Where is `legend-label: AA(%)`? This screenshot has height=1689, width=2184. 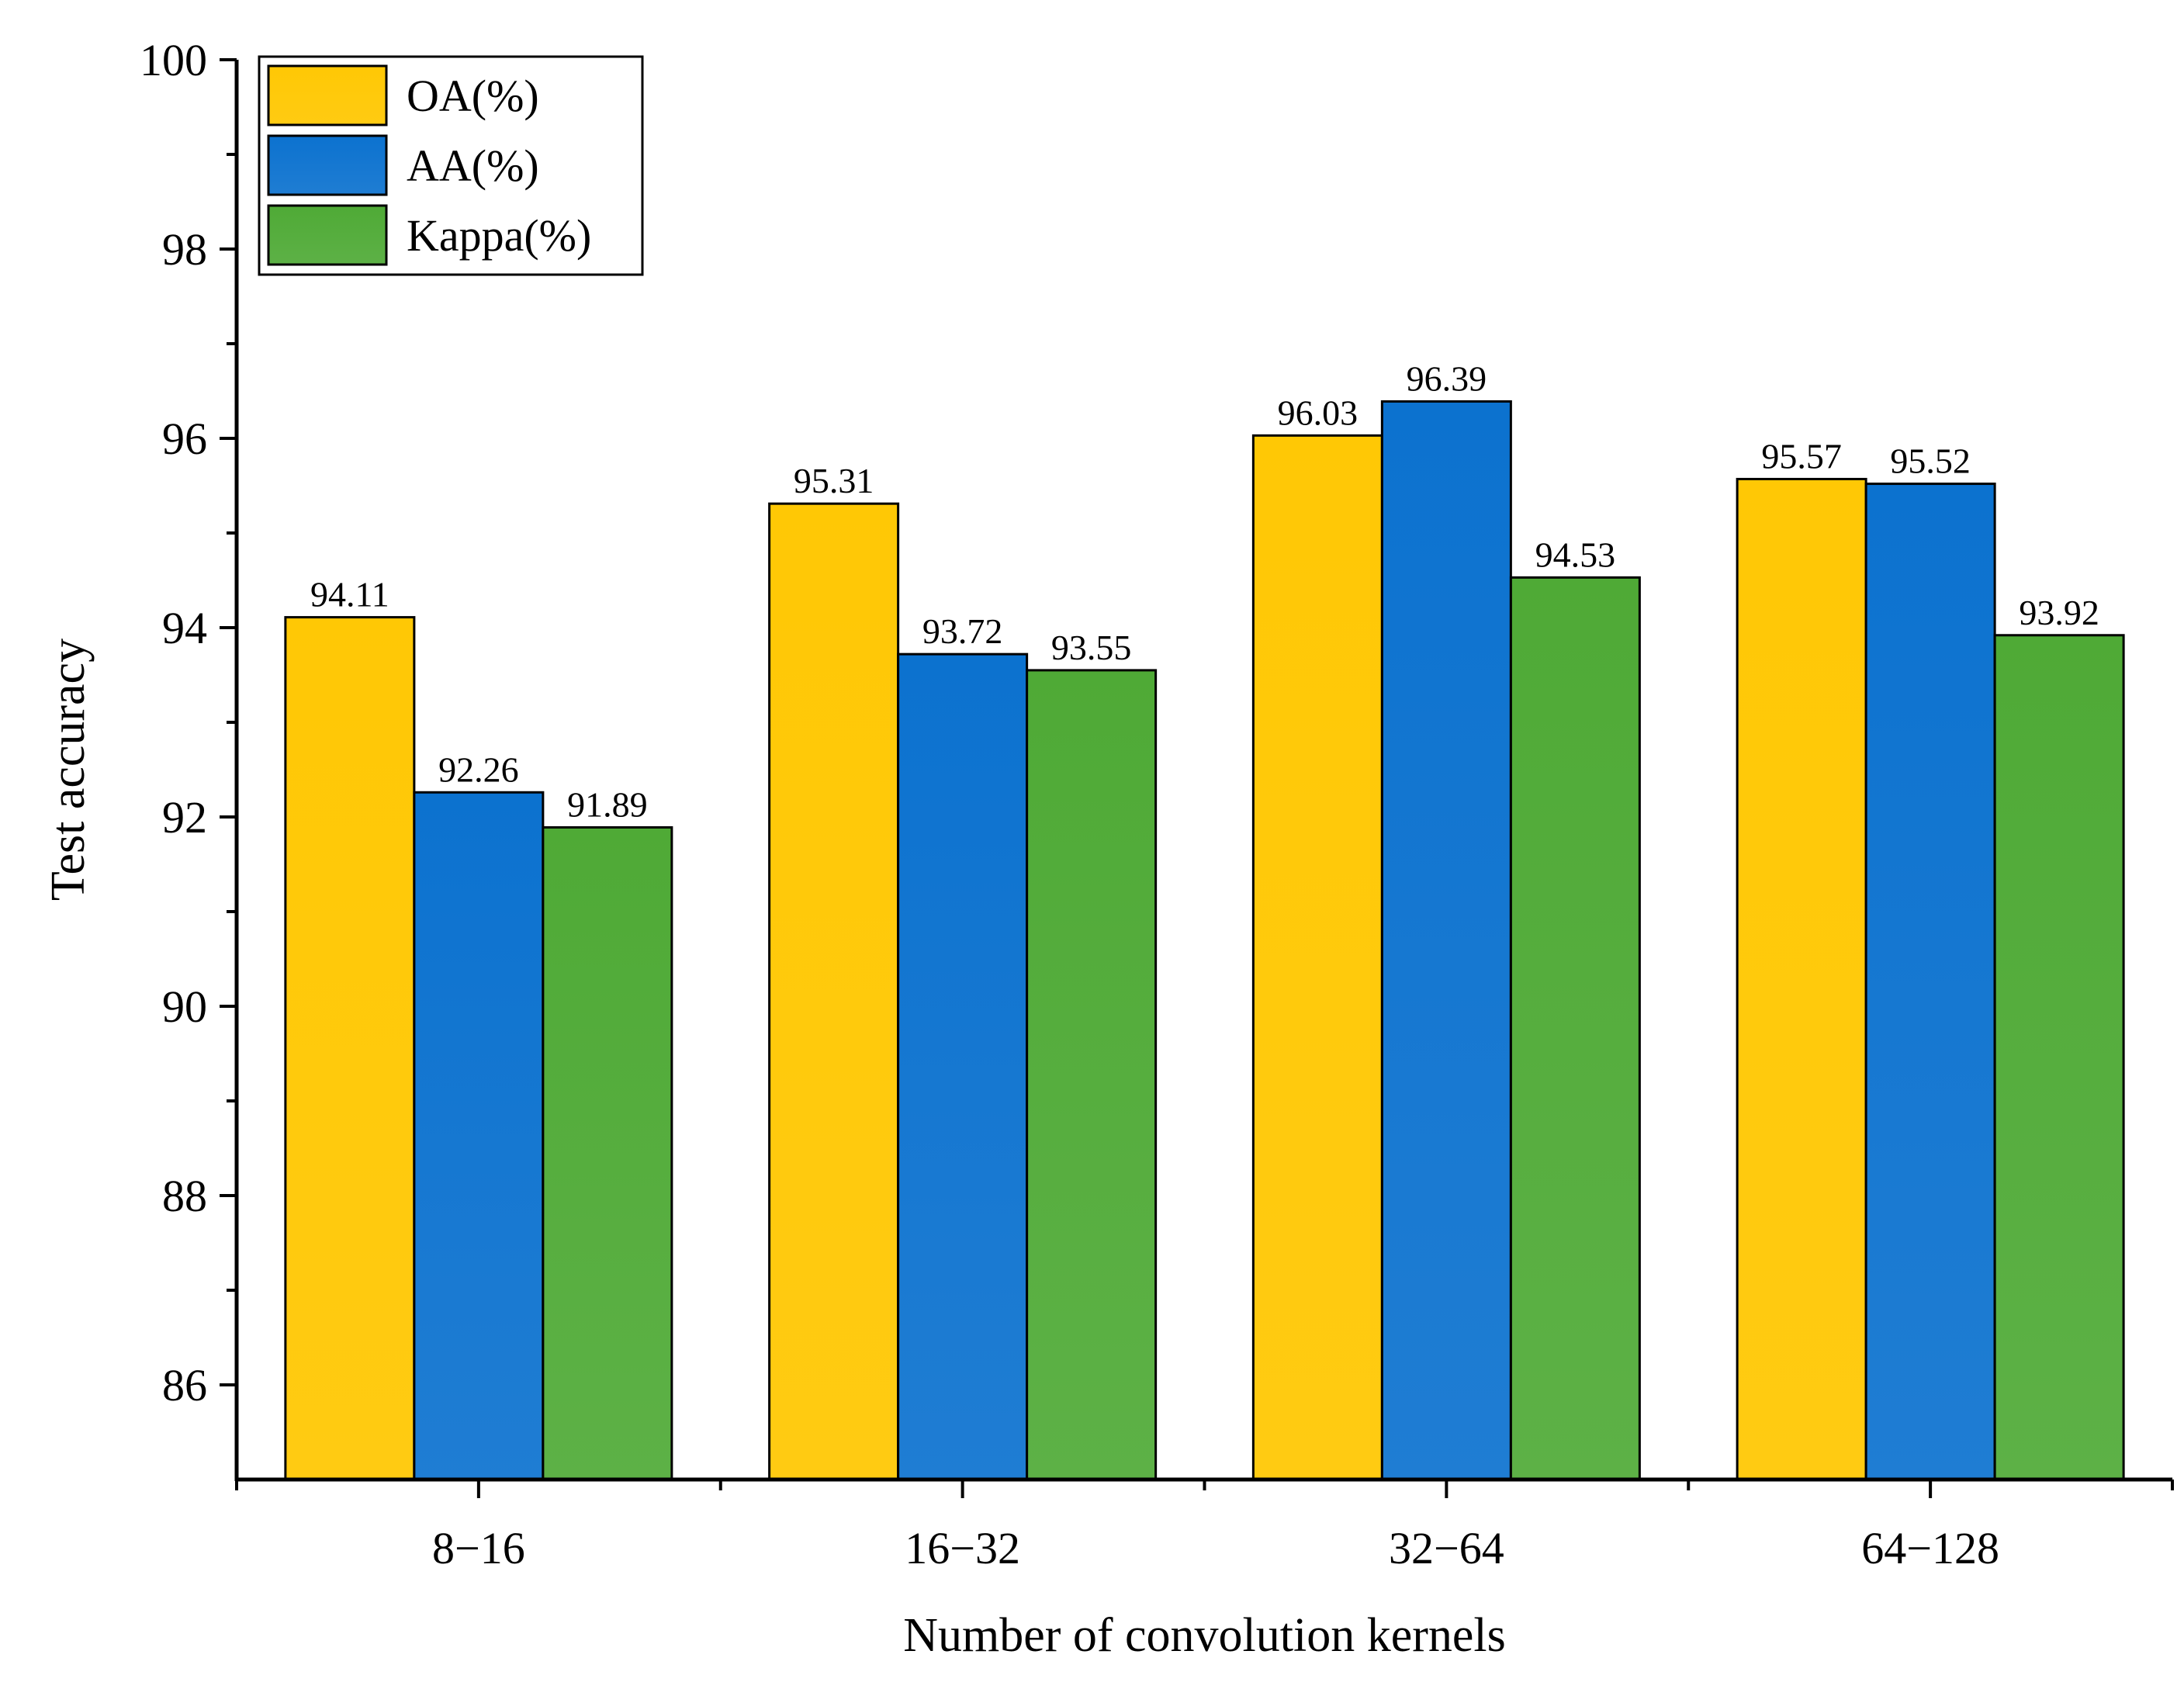
legend-label: AA(%) is located at coordinates (473, 165).